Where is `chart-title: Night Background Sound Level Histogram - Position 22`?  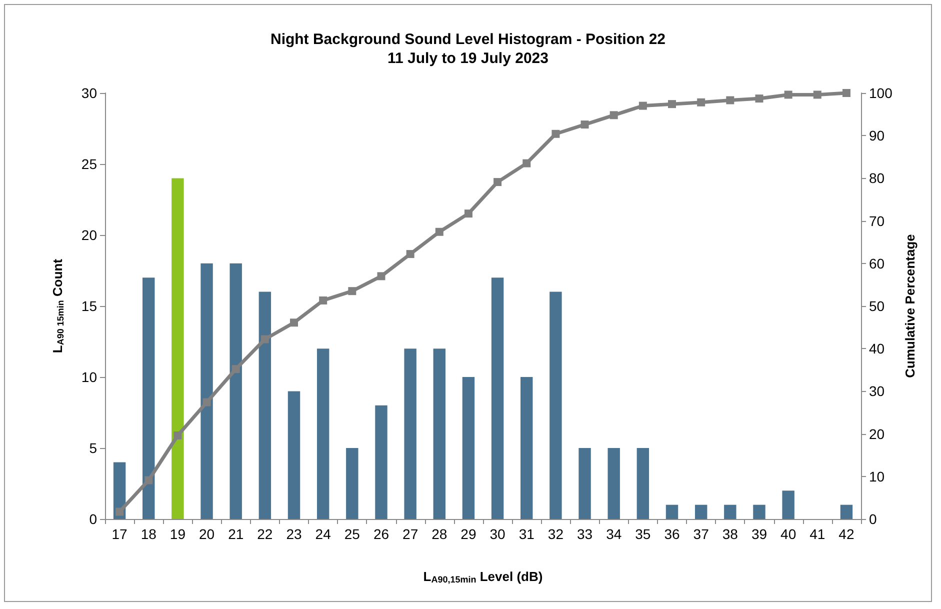 chart-title: Night Background Sound Level Histogram - Position 22 is located at coordinates (468, 39).